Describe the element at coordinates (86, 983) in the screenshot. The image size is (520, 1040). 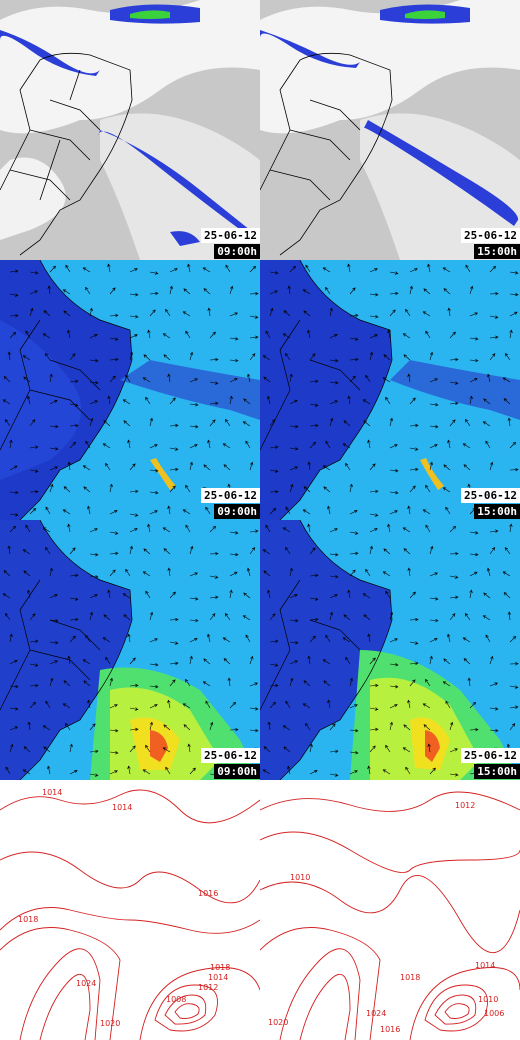
I see `contour-label: 1024` at that location.